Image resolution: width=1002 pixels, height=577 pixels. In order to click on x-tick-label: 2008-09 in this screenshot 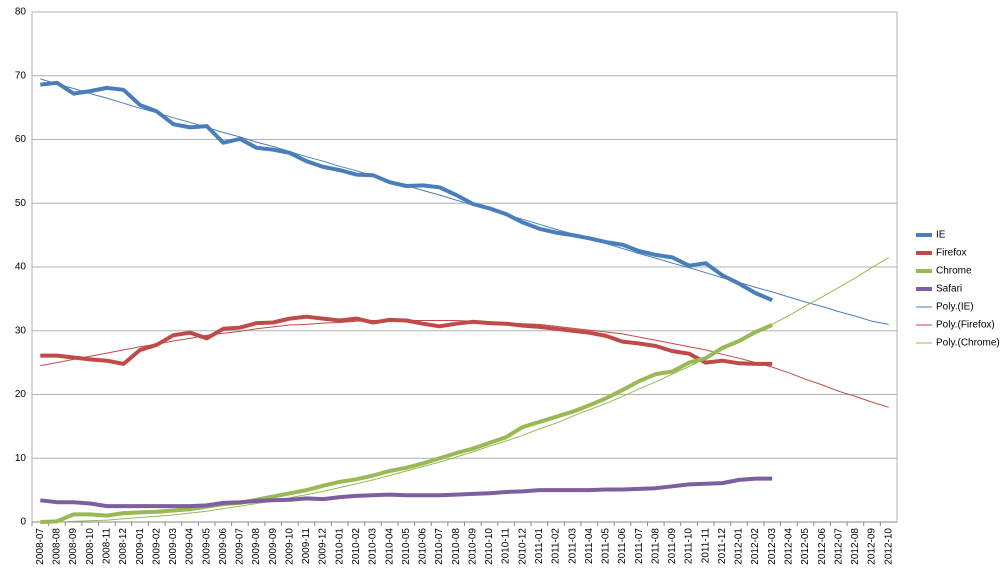, I will do `click(73, 546)`.